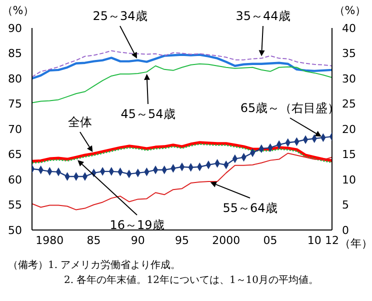 The height and width of the screenshot is (301, 372). I want to click on y-tick-label: 90, so click(15, 28).